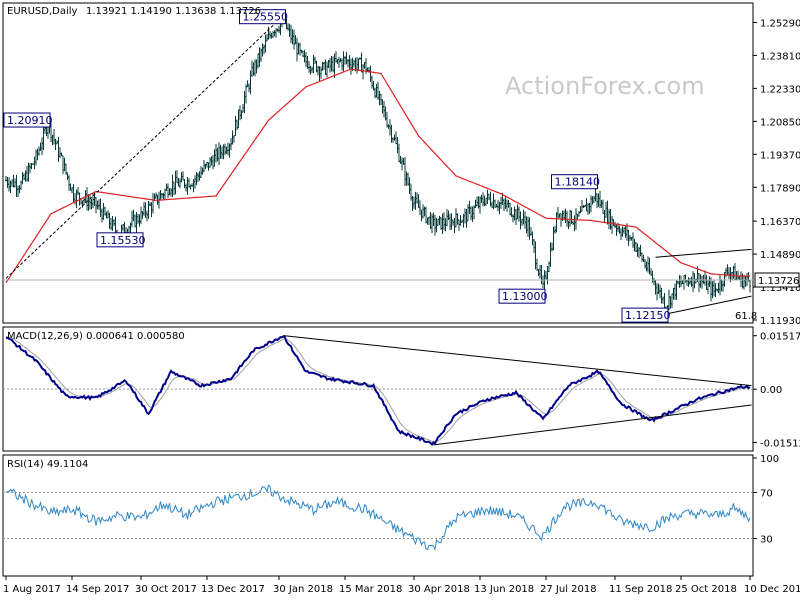 The height and width of the screenshot is (600, 800). What do you see at coordinates (766, 494) in the screenshot?
I see `rsi-tick-label: 70` at bounding box center [766, 494].